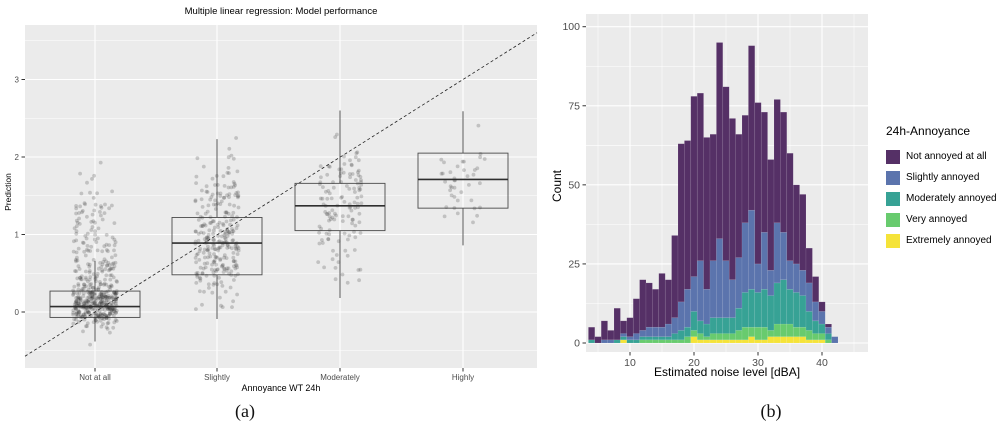 This screenshot has height=435, width=1000. I want to click on legend-swatch-extremely, so click(893, 240).